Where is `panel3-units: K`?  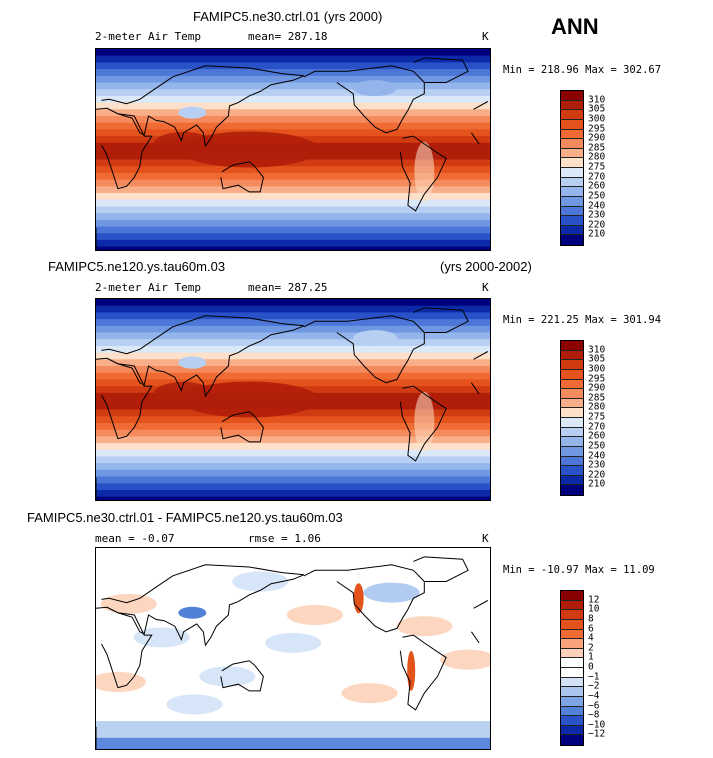 panel3-units: K is located at coordinates (485, 538).